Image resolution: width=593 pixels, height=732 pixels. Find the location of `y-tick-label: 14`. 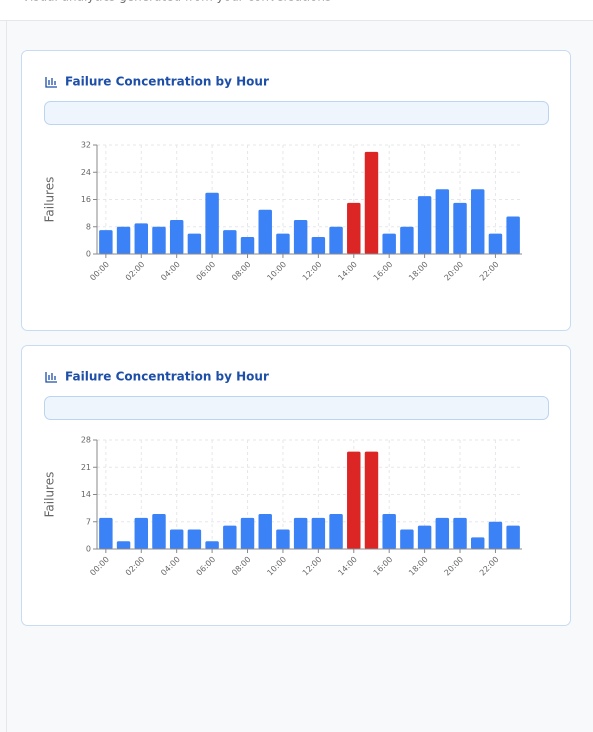

y-tick-label: 14 is located at coordinates (86, 494).